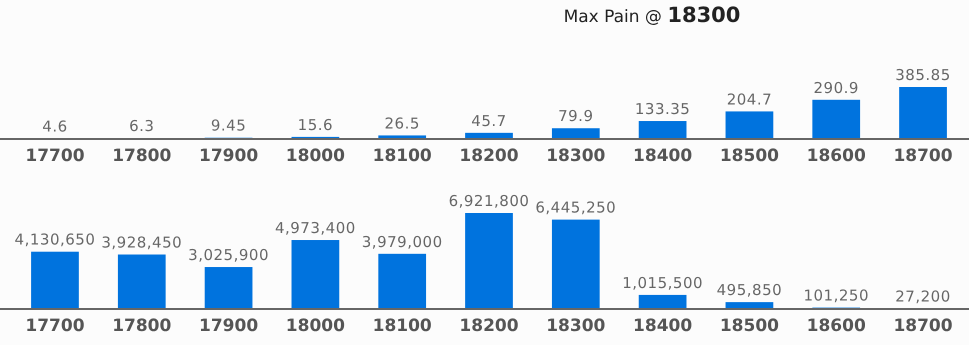 Image resolution: width=969 pixels, height=345 pixels. What do you see at coordinates (652, 15) in the screenshot?
I see `chart-title: Max Pain @ 18300` at bounding box center [652, 15].